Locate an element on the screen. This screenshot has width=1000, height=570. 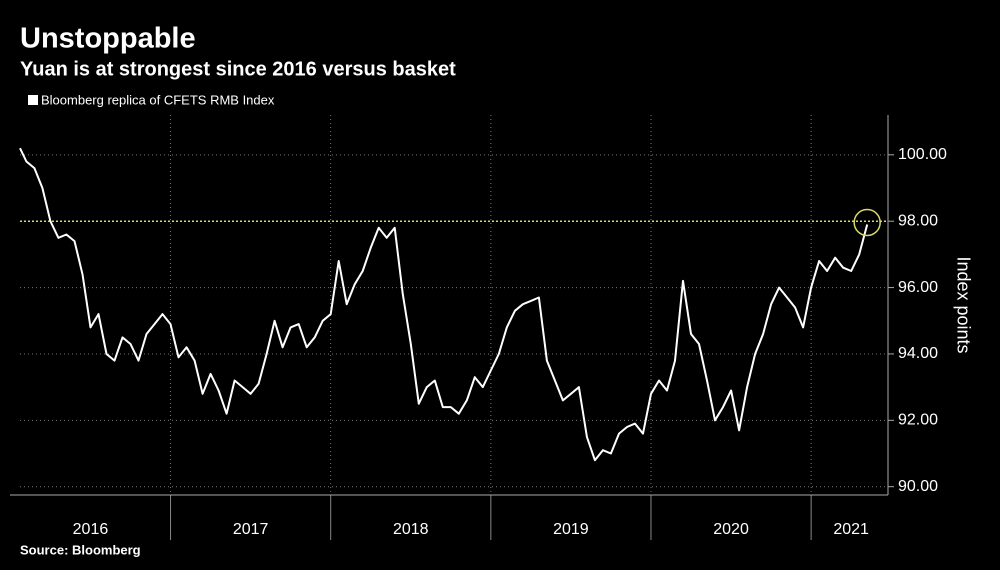
y-tick-label: 92.00 is located at coordinates (918, 420).